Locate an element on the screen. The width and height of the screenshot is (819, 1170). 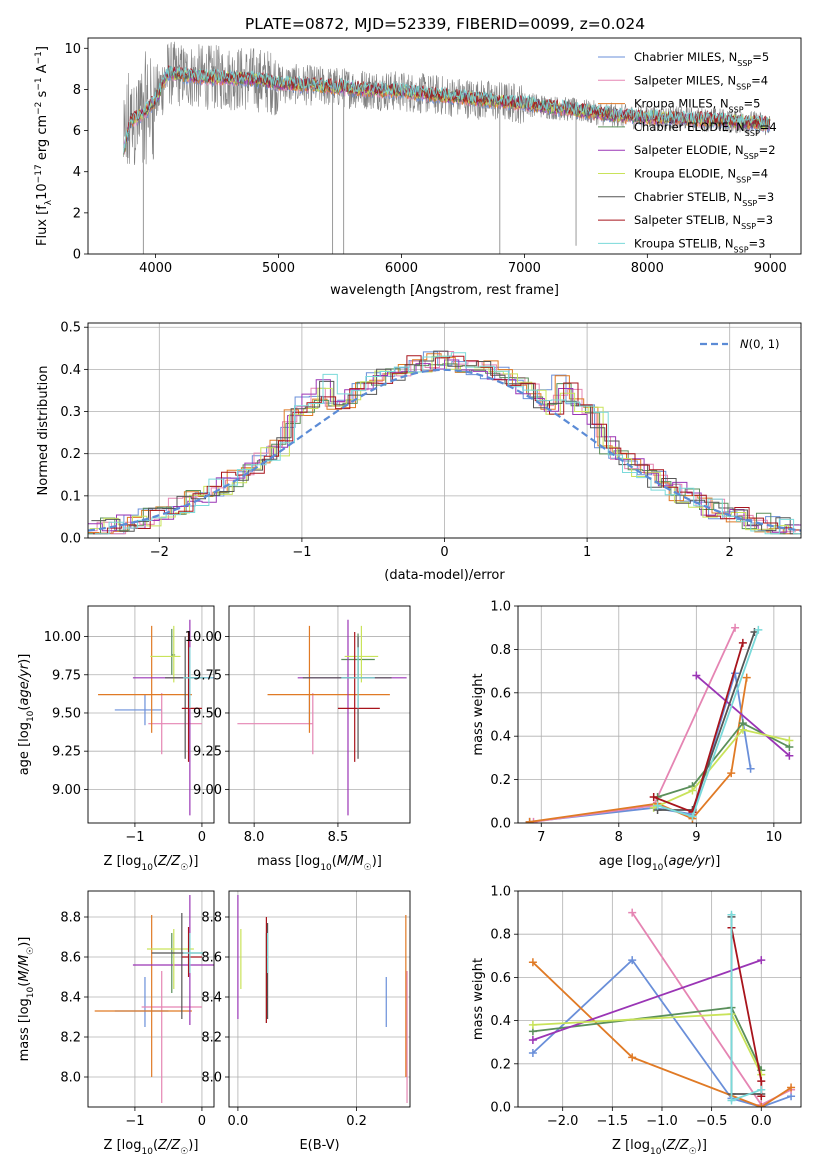
y-tick-label: 8.0 is located at coordinates (70, 1078).